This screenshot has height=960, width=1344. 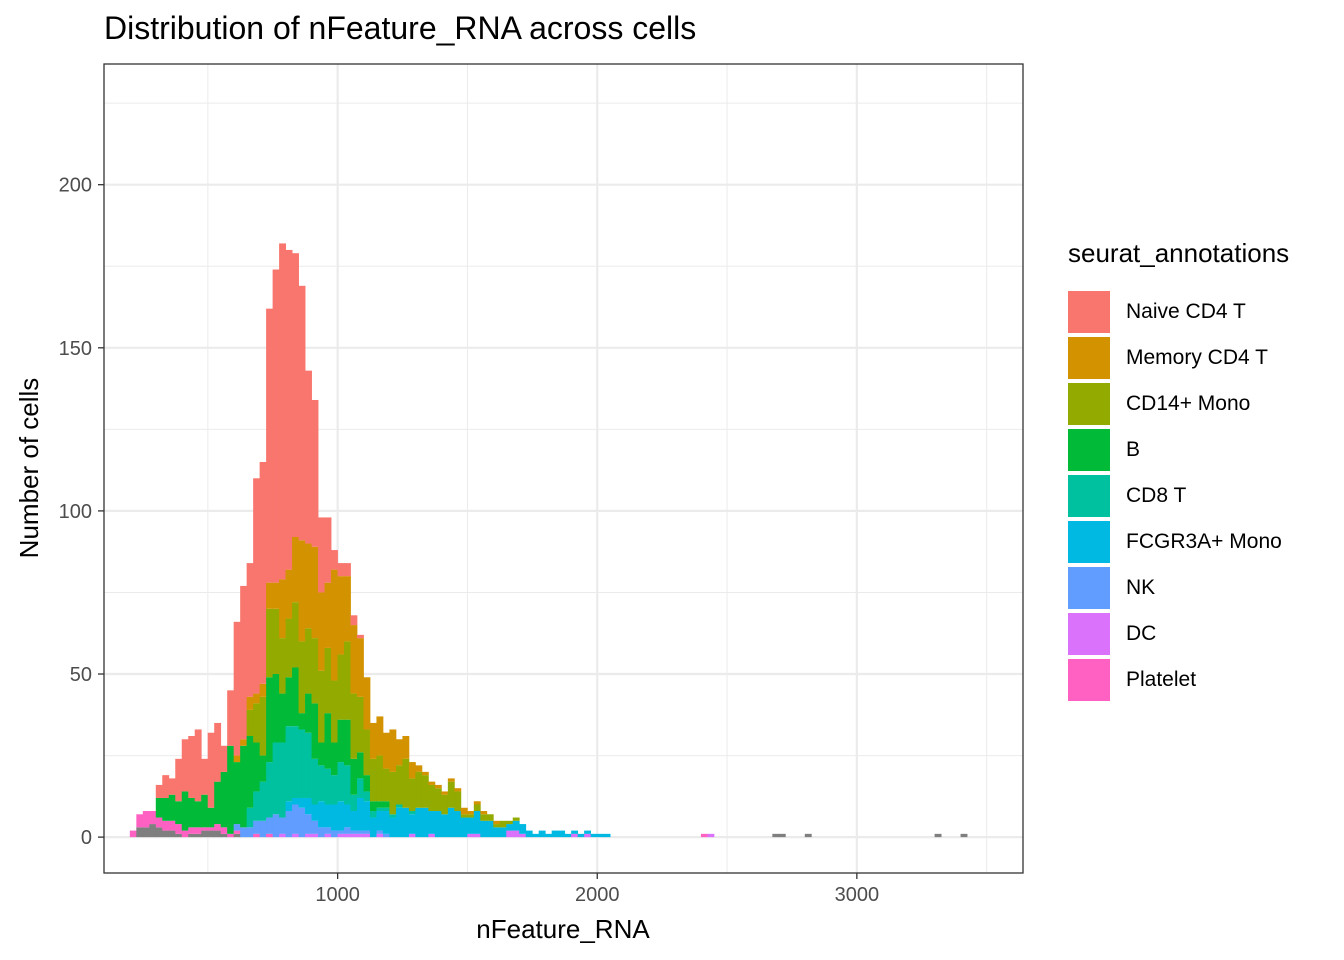 I want to click on legend-label: Memory CD4 T, so click(x=1197, y=357).